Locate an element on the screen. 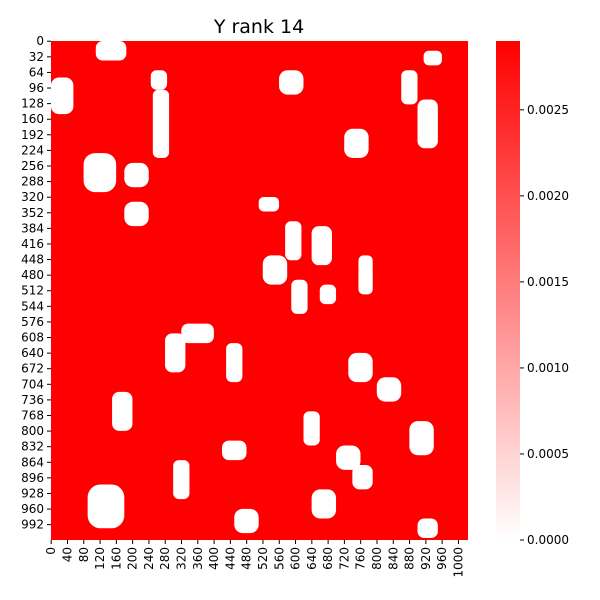 The image size is (600, 600). x-tick-label: 880 is located at coordinates (410, 558).